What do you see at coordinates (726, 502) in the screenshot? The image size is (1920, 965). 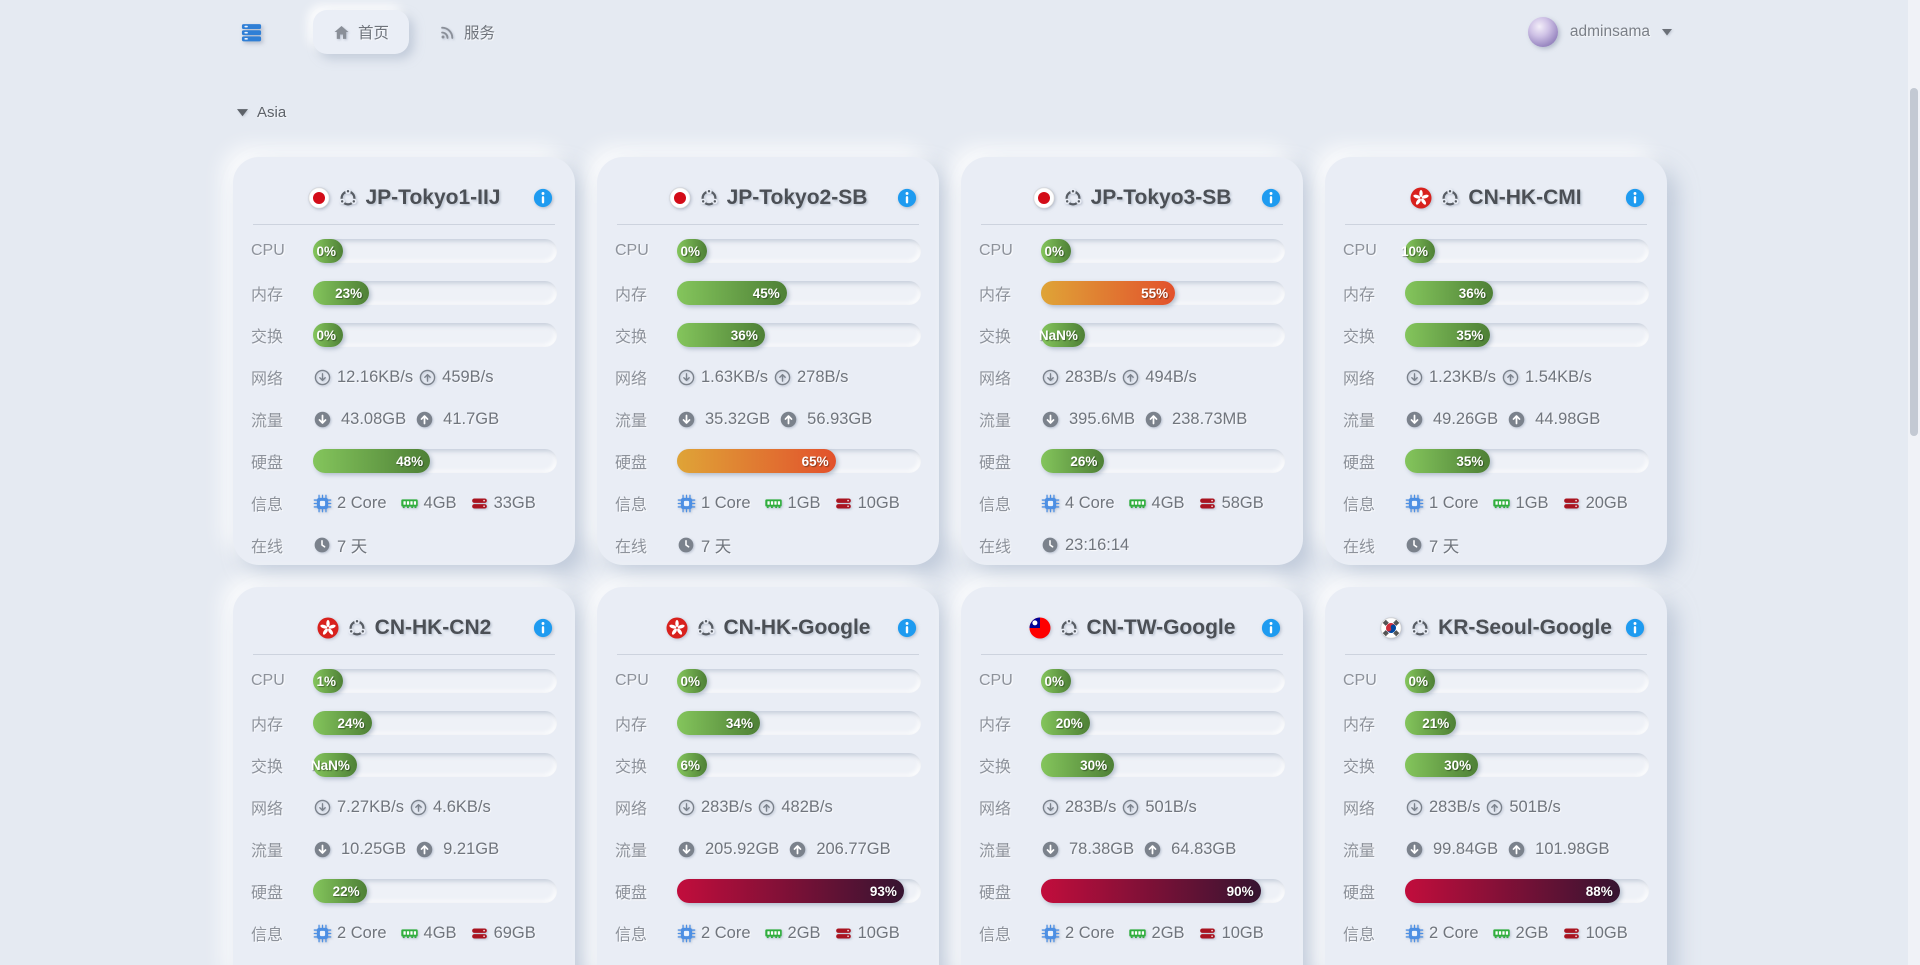 I see `core-count: 1 Core` at bounding box center [726, 502].